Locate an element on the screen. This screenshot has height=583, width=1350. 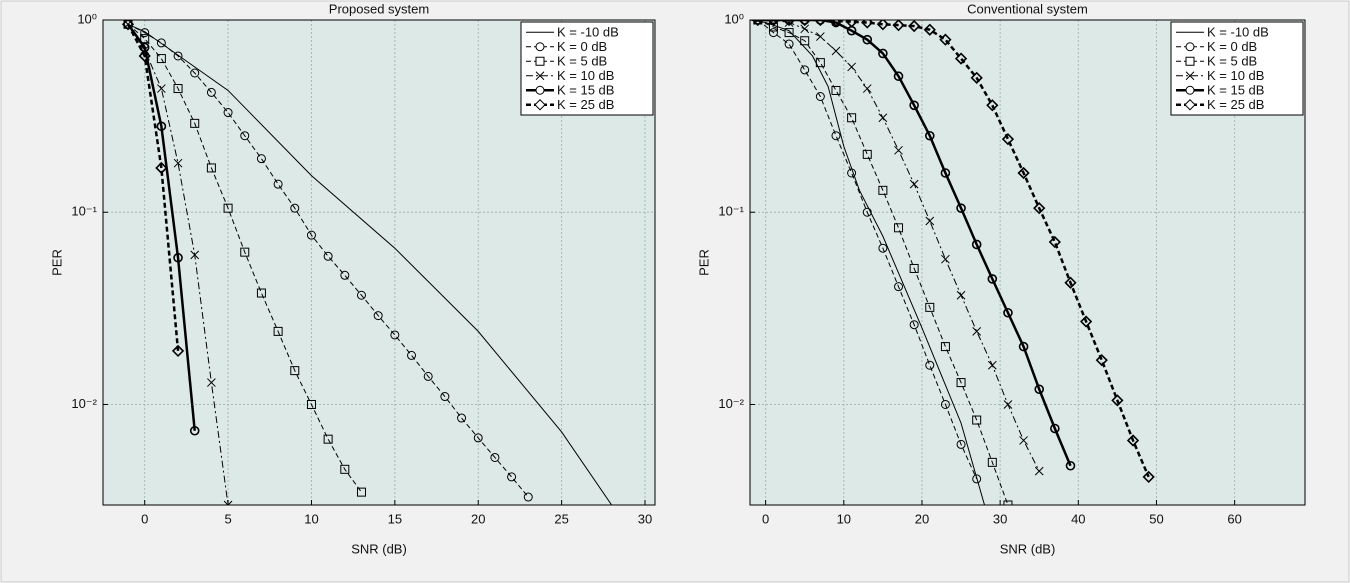
x-tick-label: 50 is located at coordinates (1156, 518).